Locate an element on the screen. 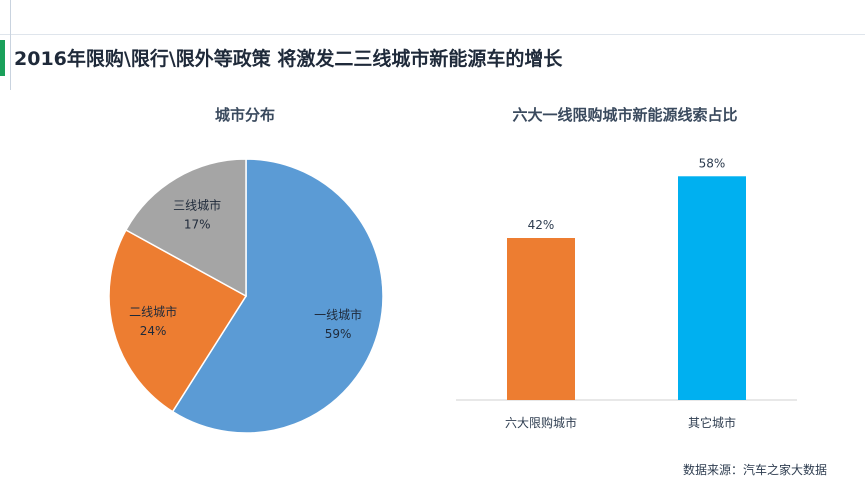  pie-slice-label-2: 二线城市 is located at coordinates (153, 311).